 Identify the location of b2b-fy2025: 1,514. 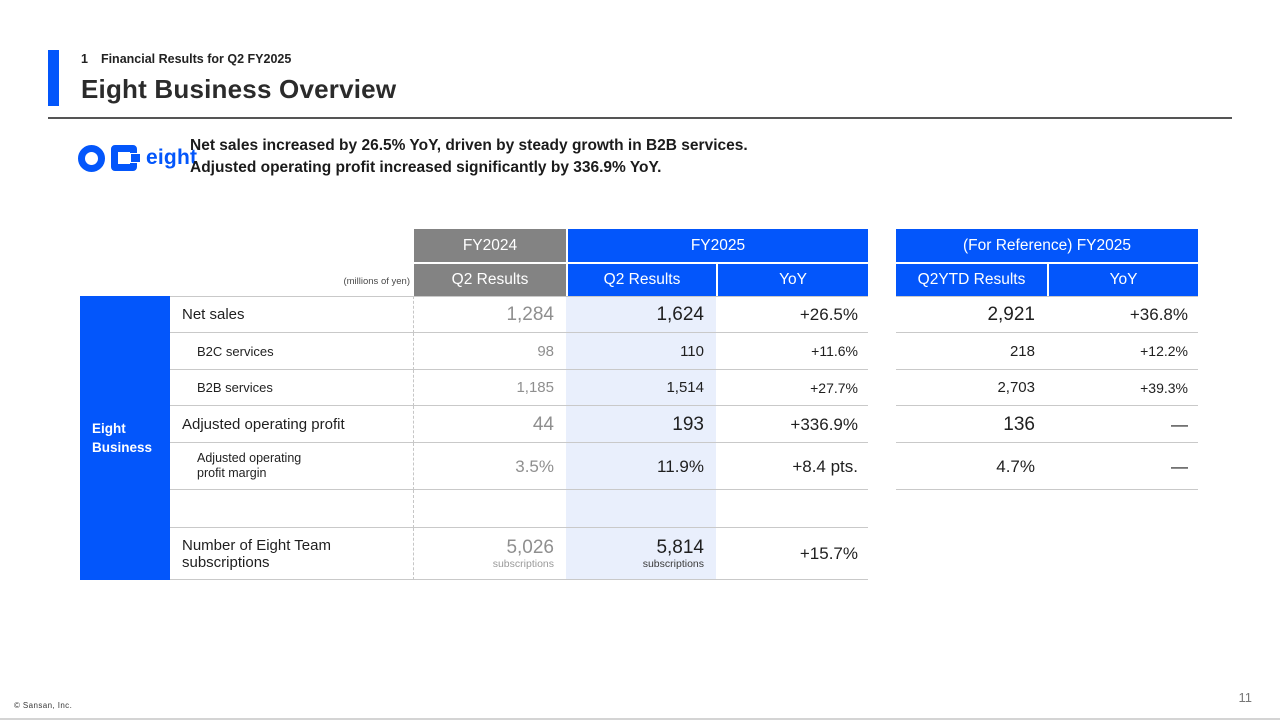
(641, 388).